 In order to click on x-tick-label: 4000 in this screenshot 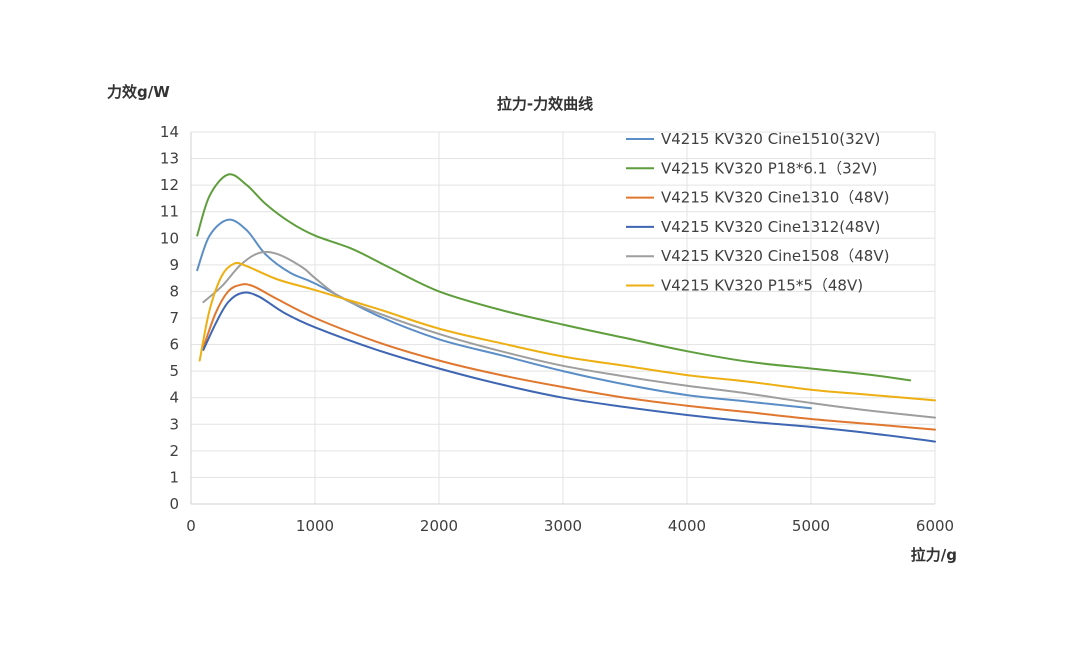, I will do `click(687, 526)`.